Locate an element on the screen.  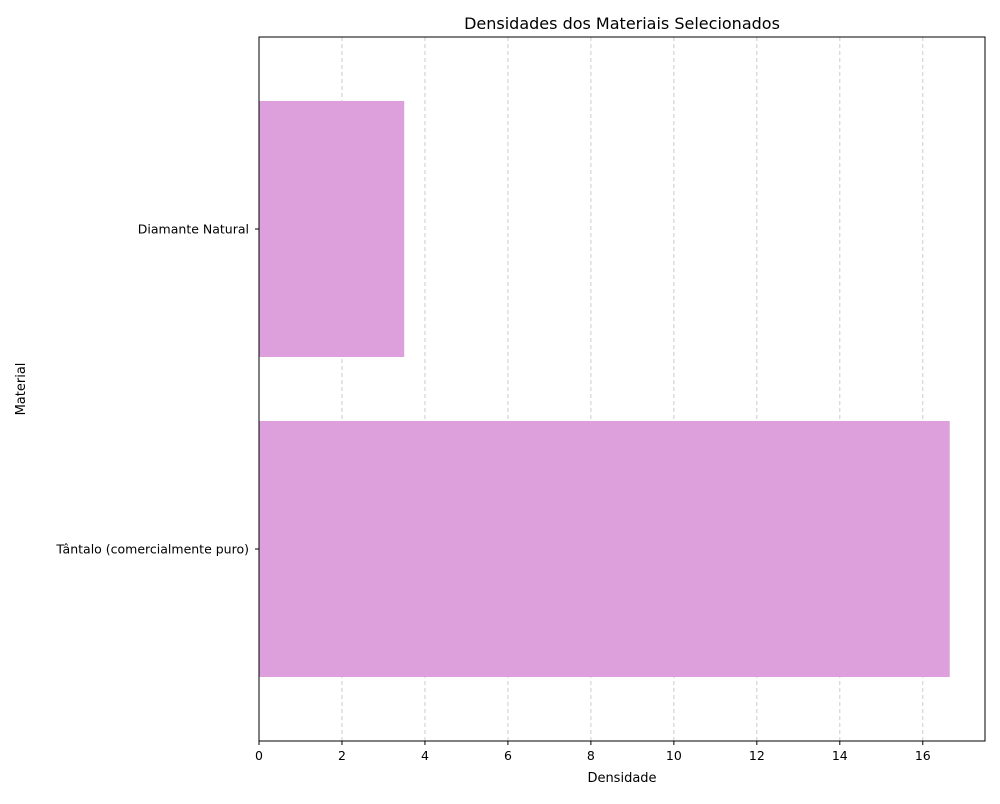
x-tick-label: 2 is located at coordinates (342, 755).